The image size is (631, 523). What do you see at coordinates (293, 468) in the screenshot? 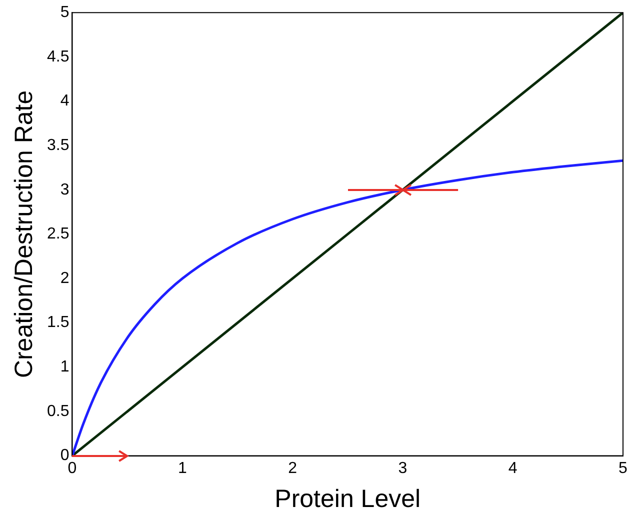
I see `x-tick-label: 2` at bounding box center [293, 468].